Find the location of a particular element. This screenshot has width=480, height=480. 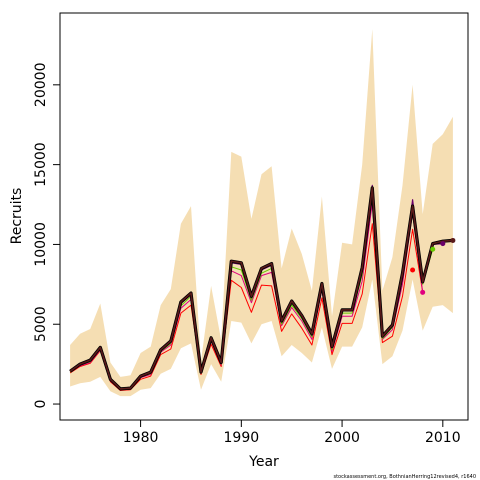

series-endpoint-2009 is located at coordinates (433, 249).